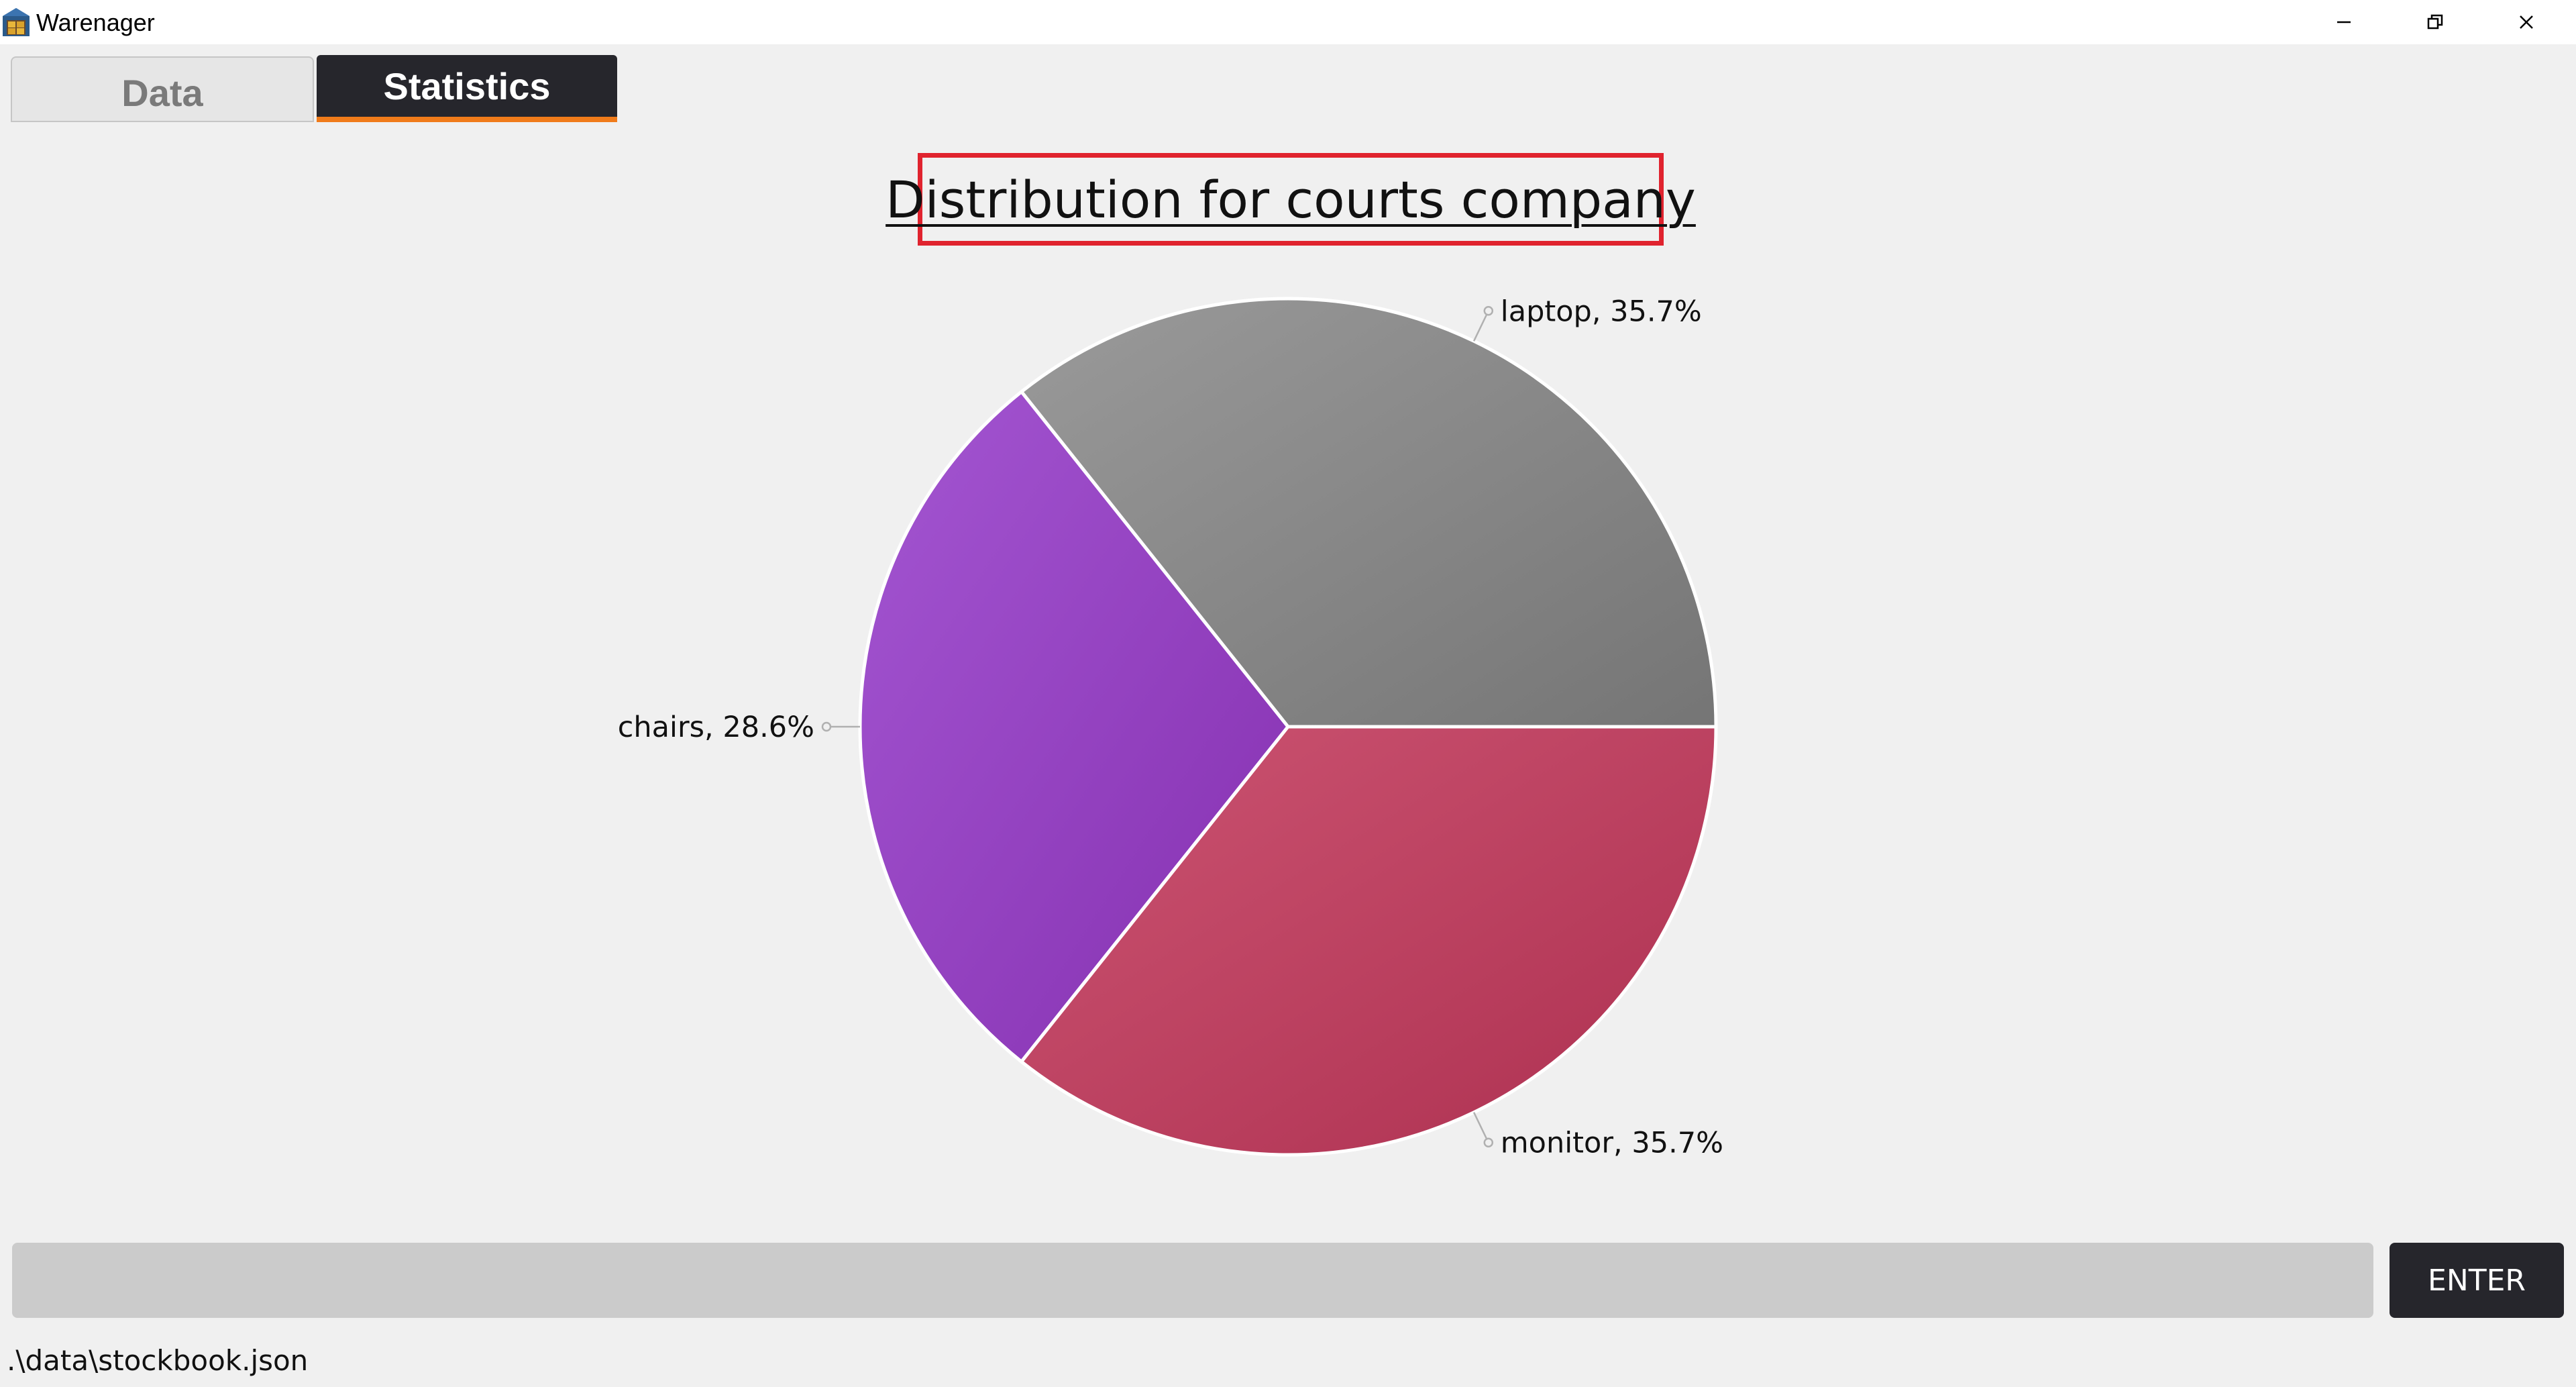  I want to click on chart-title: Distribution for courts company, so click(1290, 199).